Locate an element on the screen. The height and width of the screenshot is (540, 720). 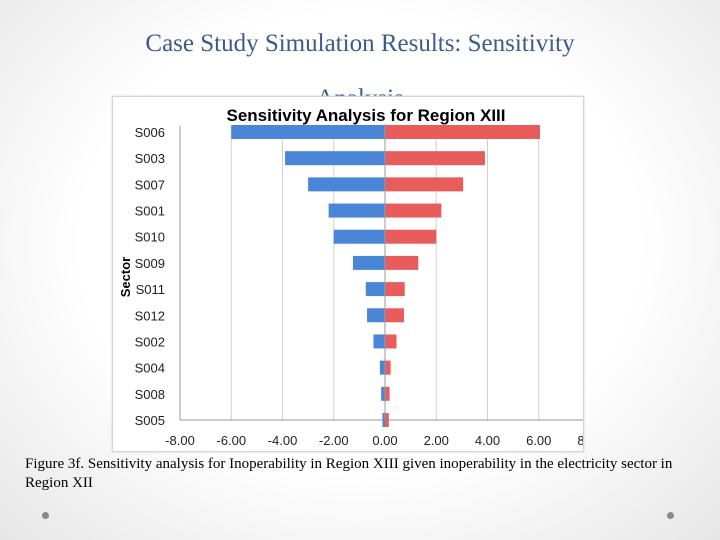
x-tick-label: 0.00 is located at coordinates (384, 440).